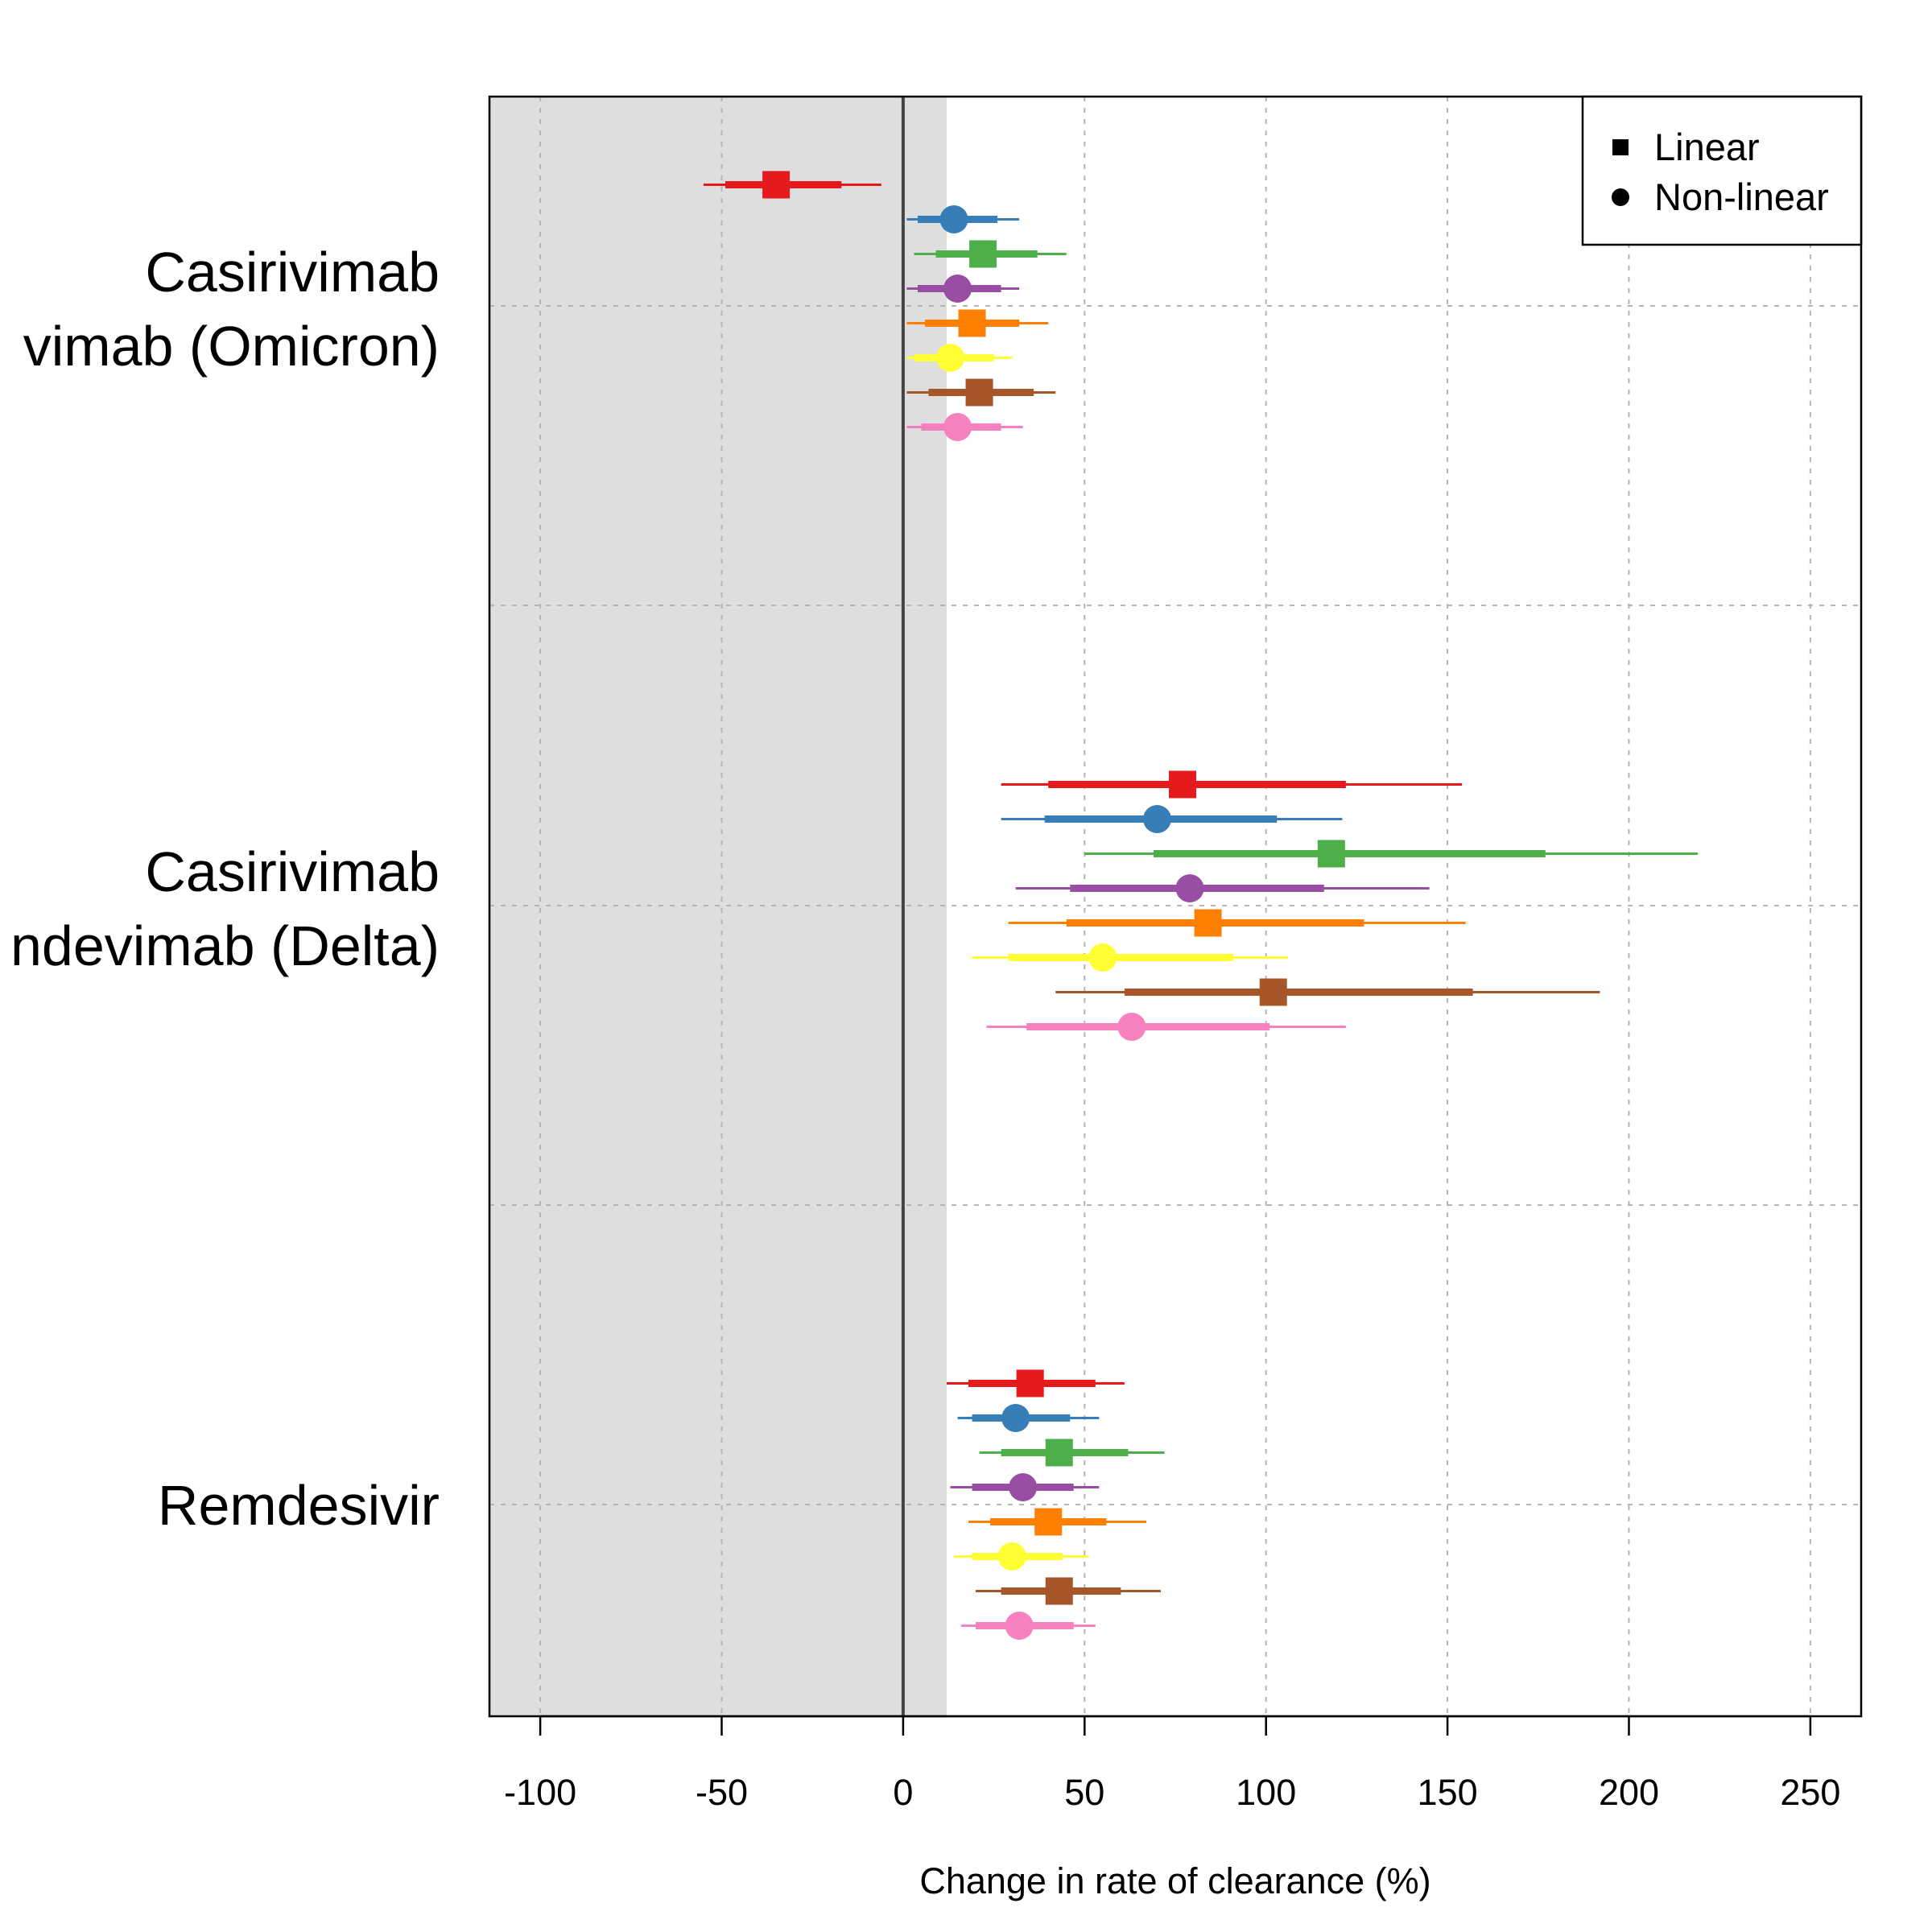 The width and height of the screenshot is (1932, 1932). I want to click on legend-box, so click(1722, 170).